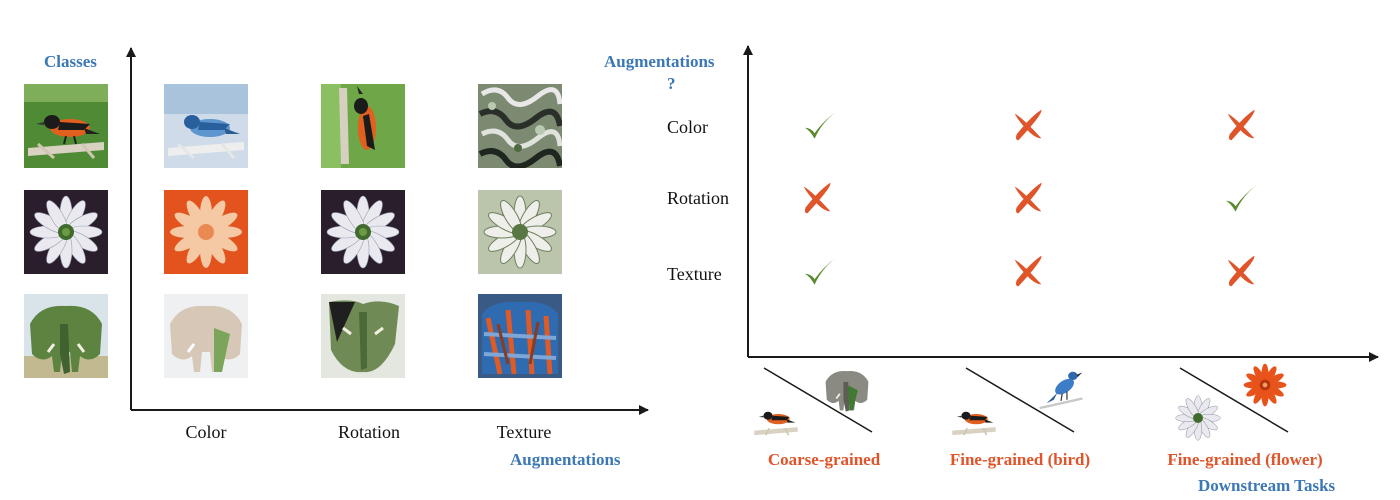 The height and width of the screenshot is (500, 1400). Describe the element at coordinates (1244, 459) in the screenshot. I see `task-label-fine-grained-flower: Fine-grained (flower)` at that location.